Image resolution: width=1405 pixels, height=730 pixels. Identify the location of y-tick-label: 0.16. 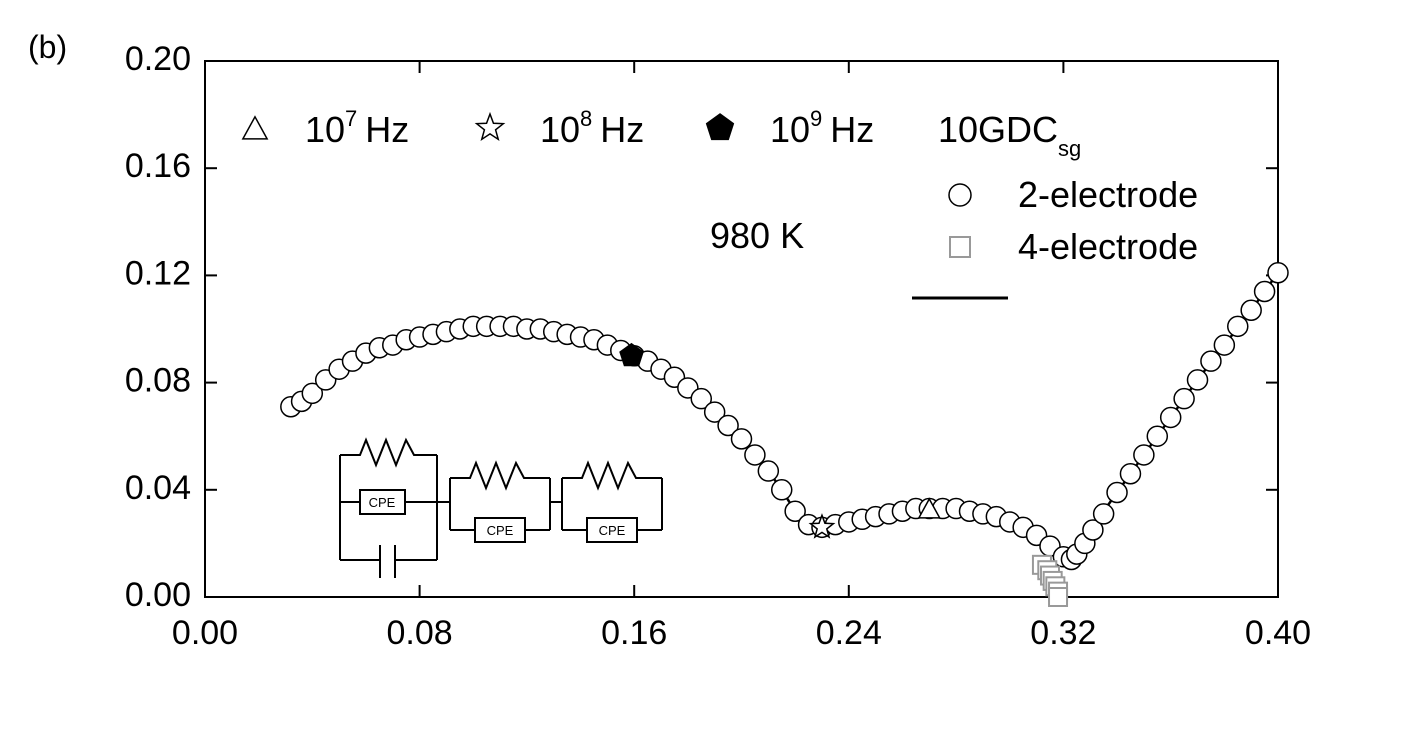
(158, 166).